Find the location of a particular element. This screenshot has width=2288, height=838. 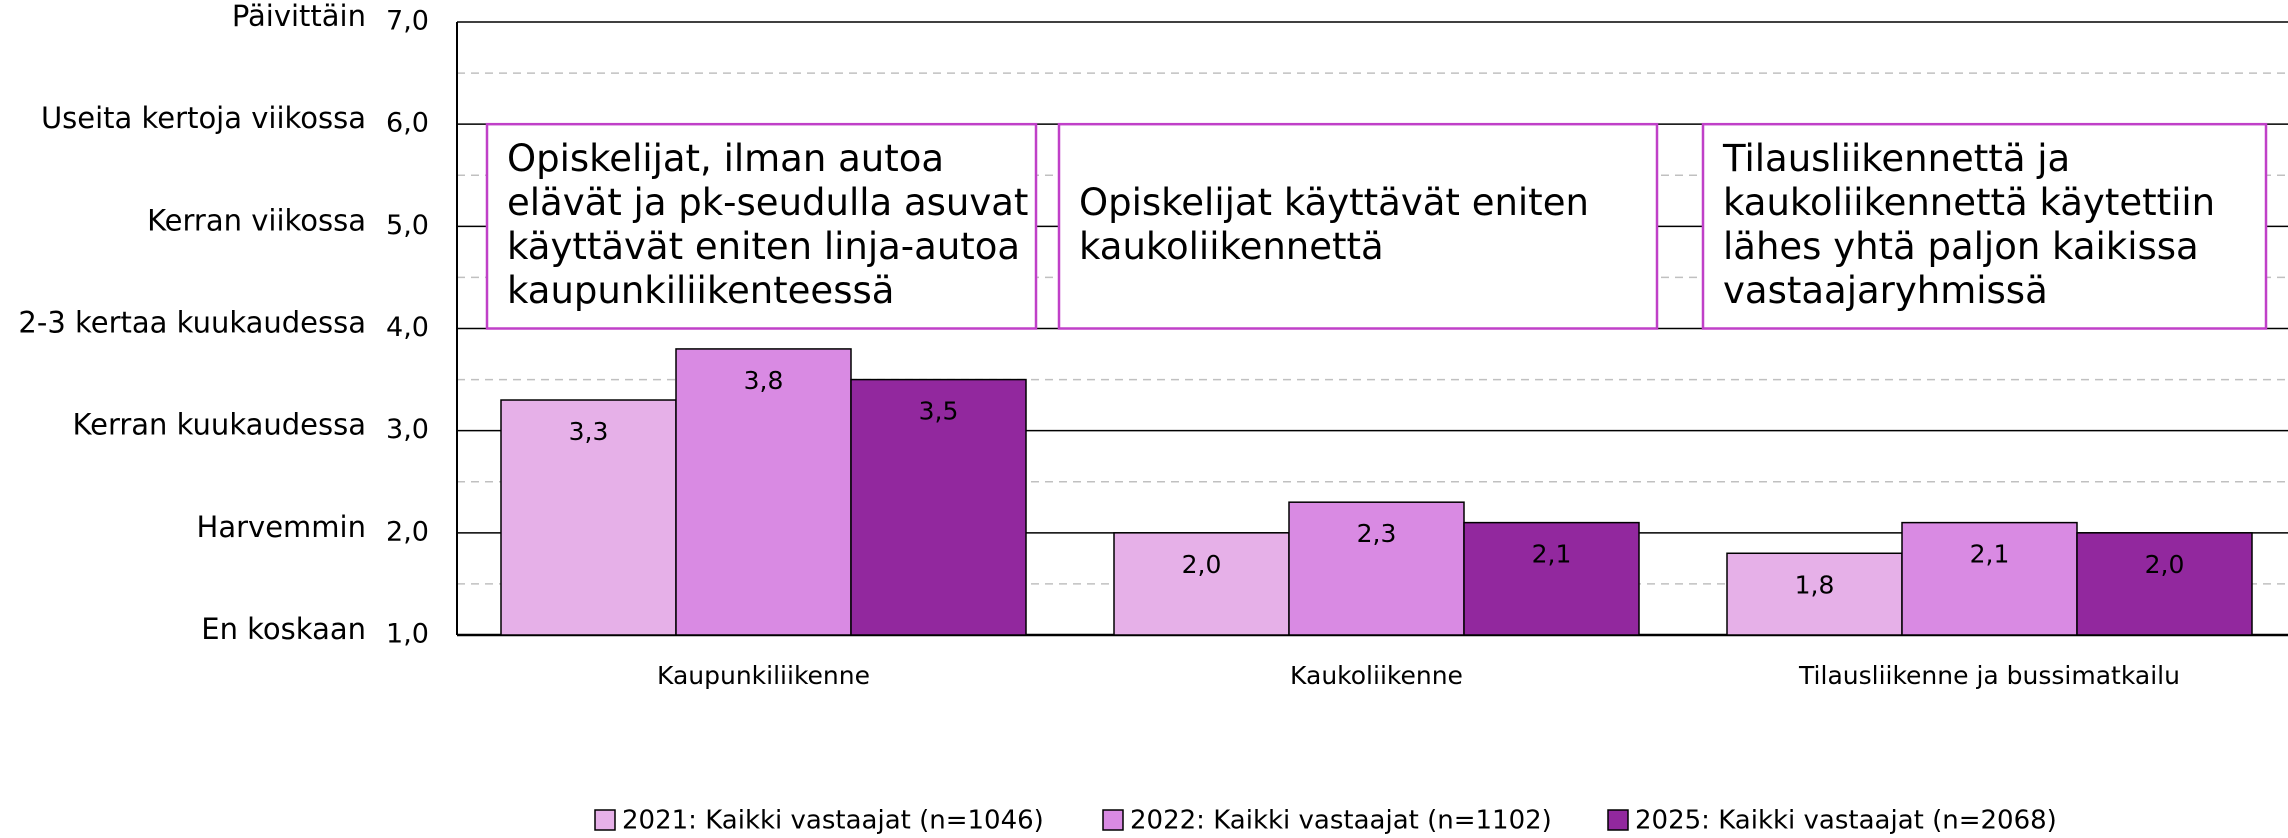

y-tick-name: Harvemmin is located at coordinates (281, 527).